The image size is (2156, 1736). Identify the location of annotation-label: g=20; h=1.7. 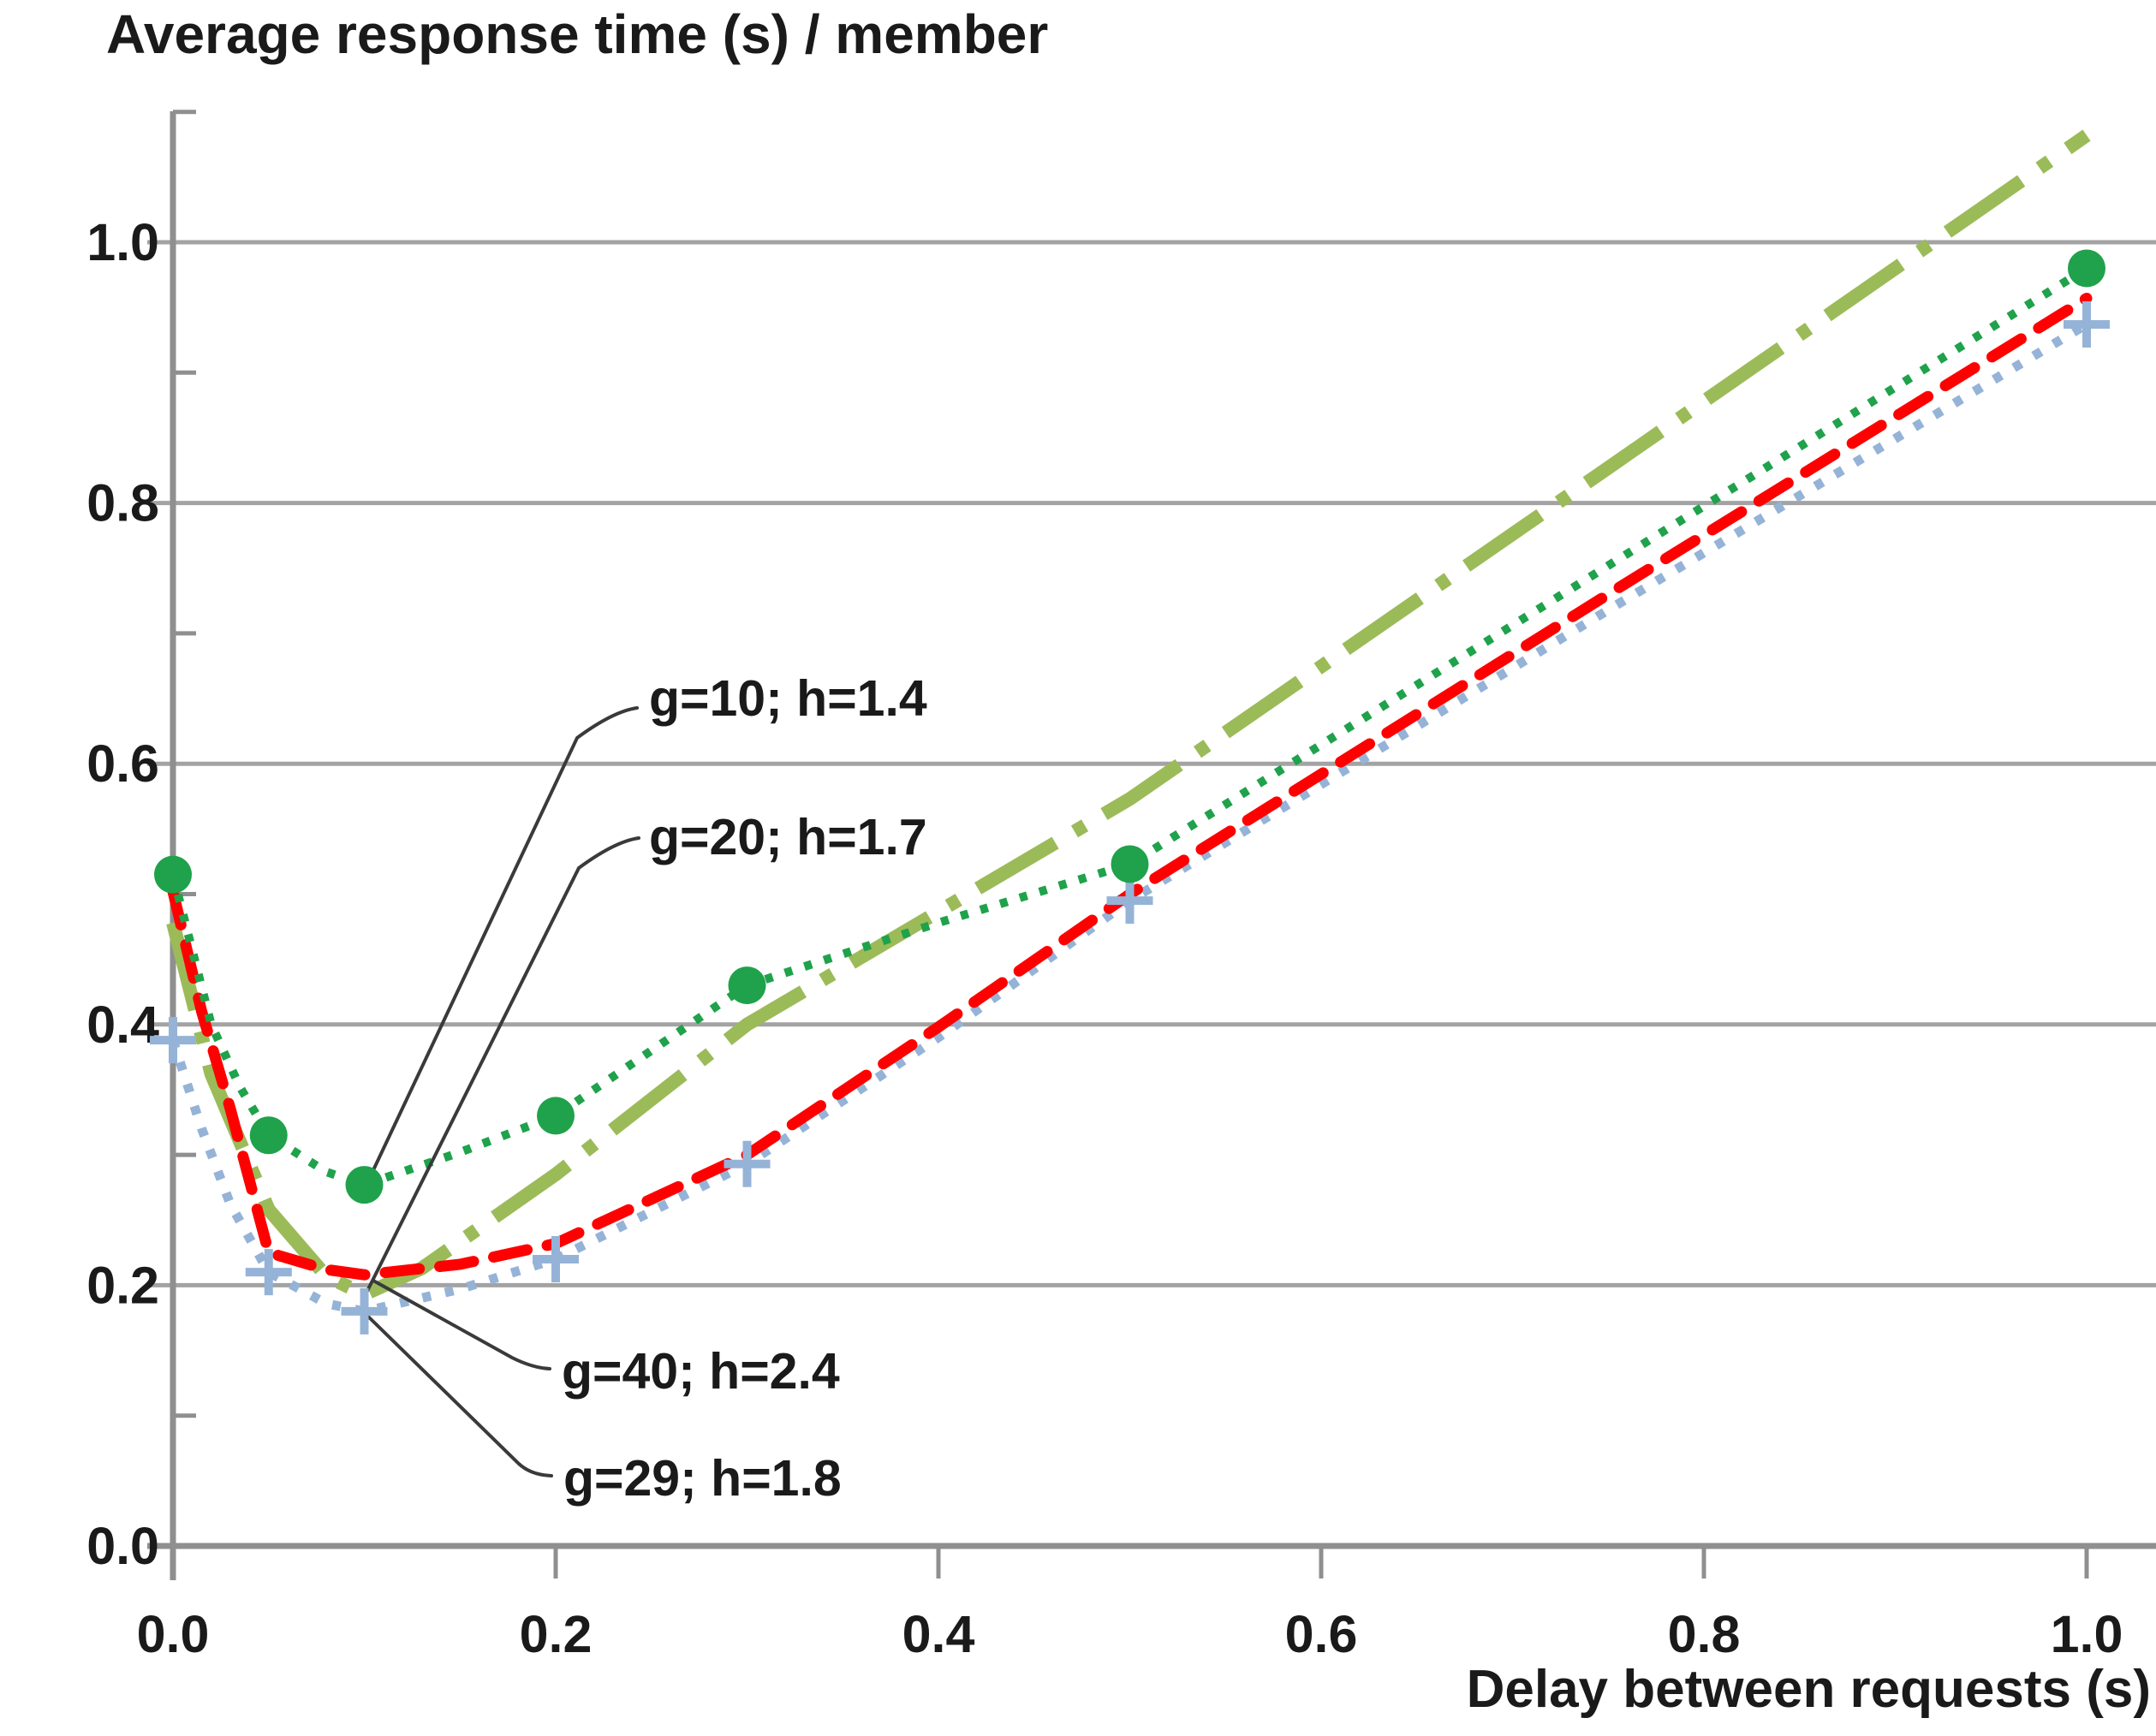
(788, 837).